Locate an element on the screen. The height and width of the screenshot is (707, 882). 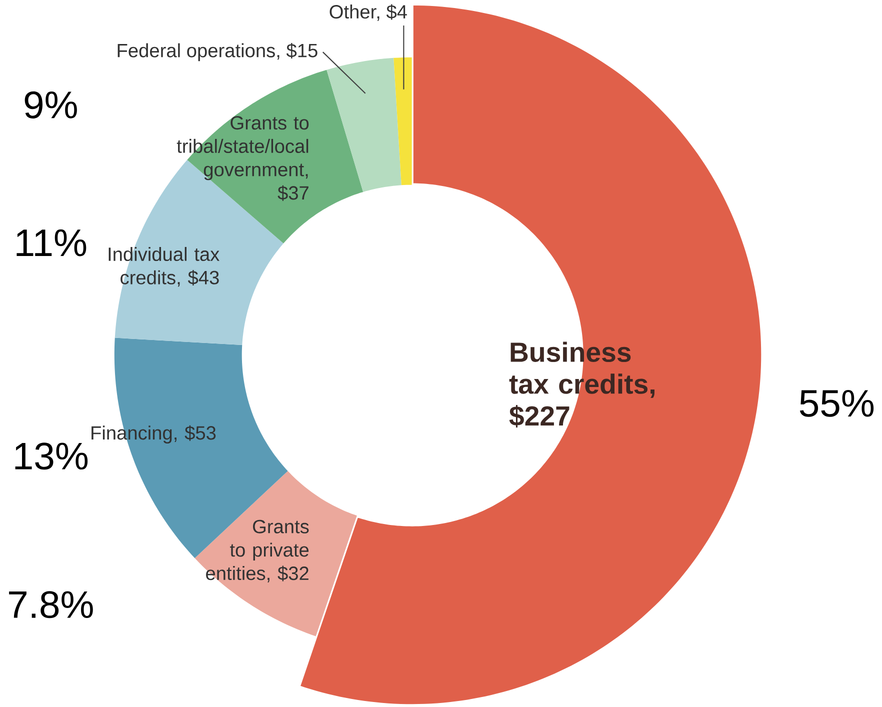
slice-label: Federal operations, $15 is located at coordinates (218, 51).